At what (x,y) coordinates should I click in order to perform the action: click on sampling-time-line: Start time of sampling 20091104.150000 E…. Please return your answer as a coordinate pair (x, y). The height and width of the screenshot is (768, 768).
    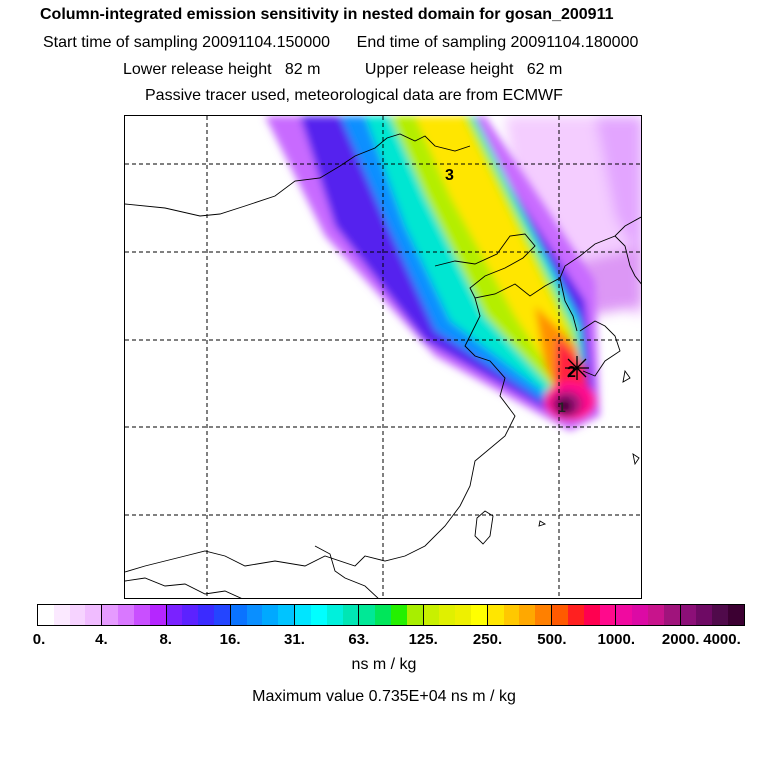
    Looking at the image, I should click on (341, 42).